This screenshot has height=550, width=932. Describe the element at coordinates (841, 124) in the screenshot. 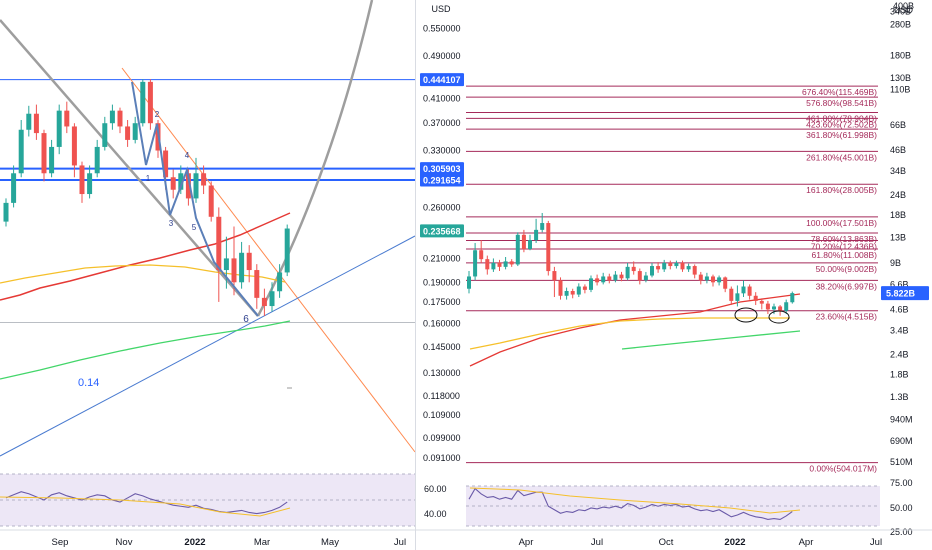

I see `fib-level-label: 423.60%(72.502B)` at that location.